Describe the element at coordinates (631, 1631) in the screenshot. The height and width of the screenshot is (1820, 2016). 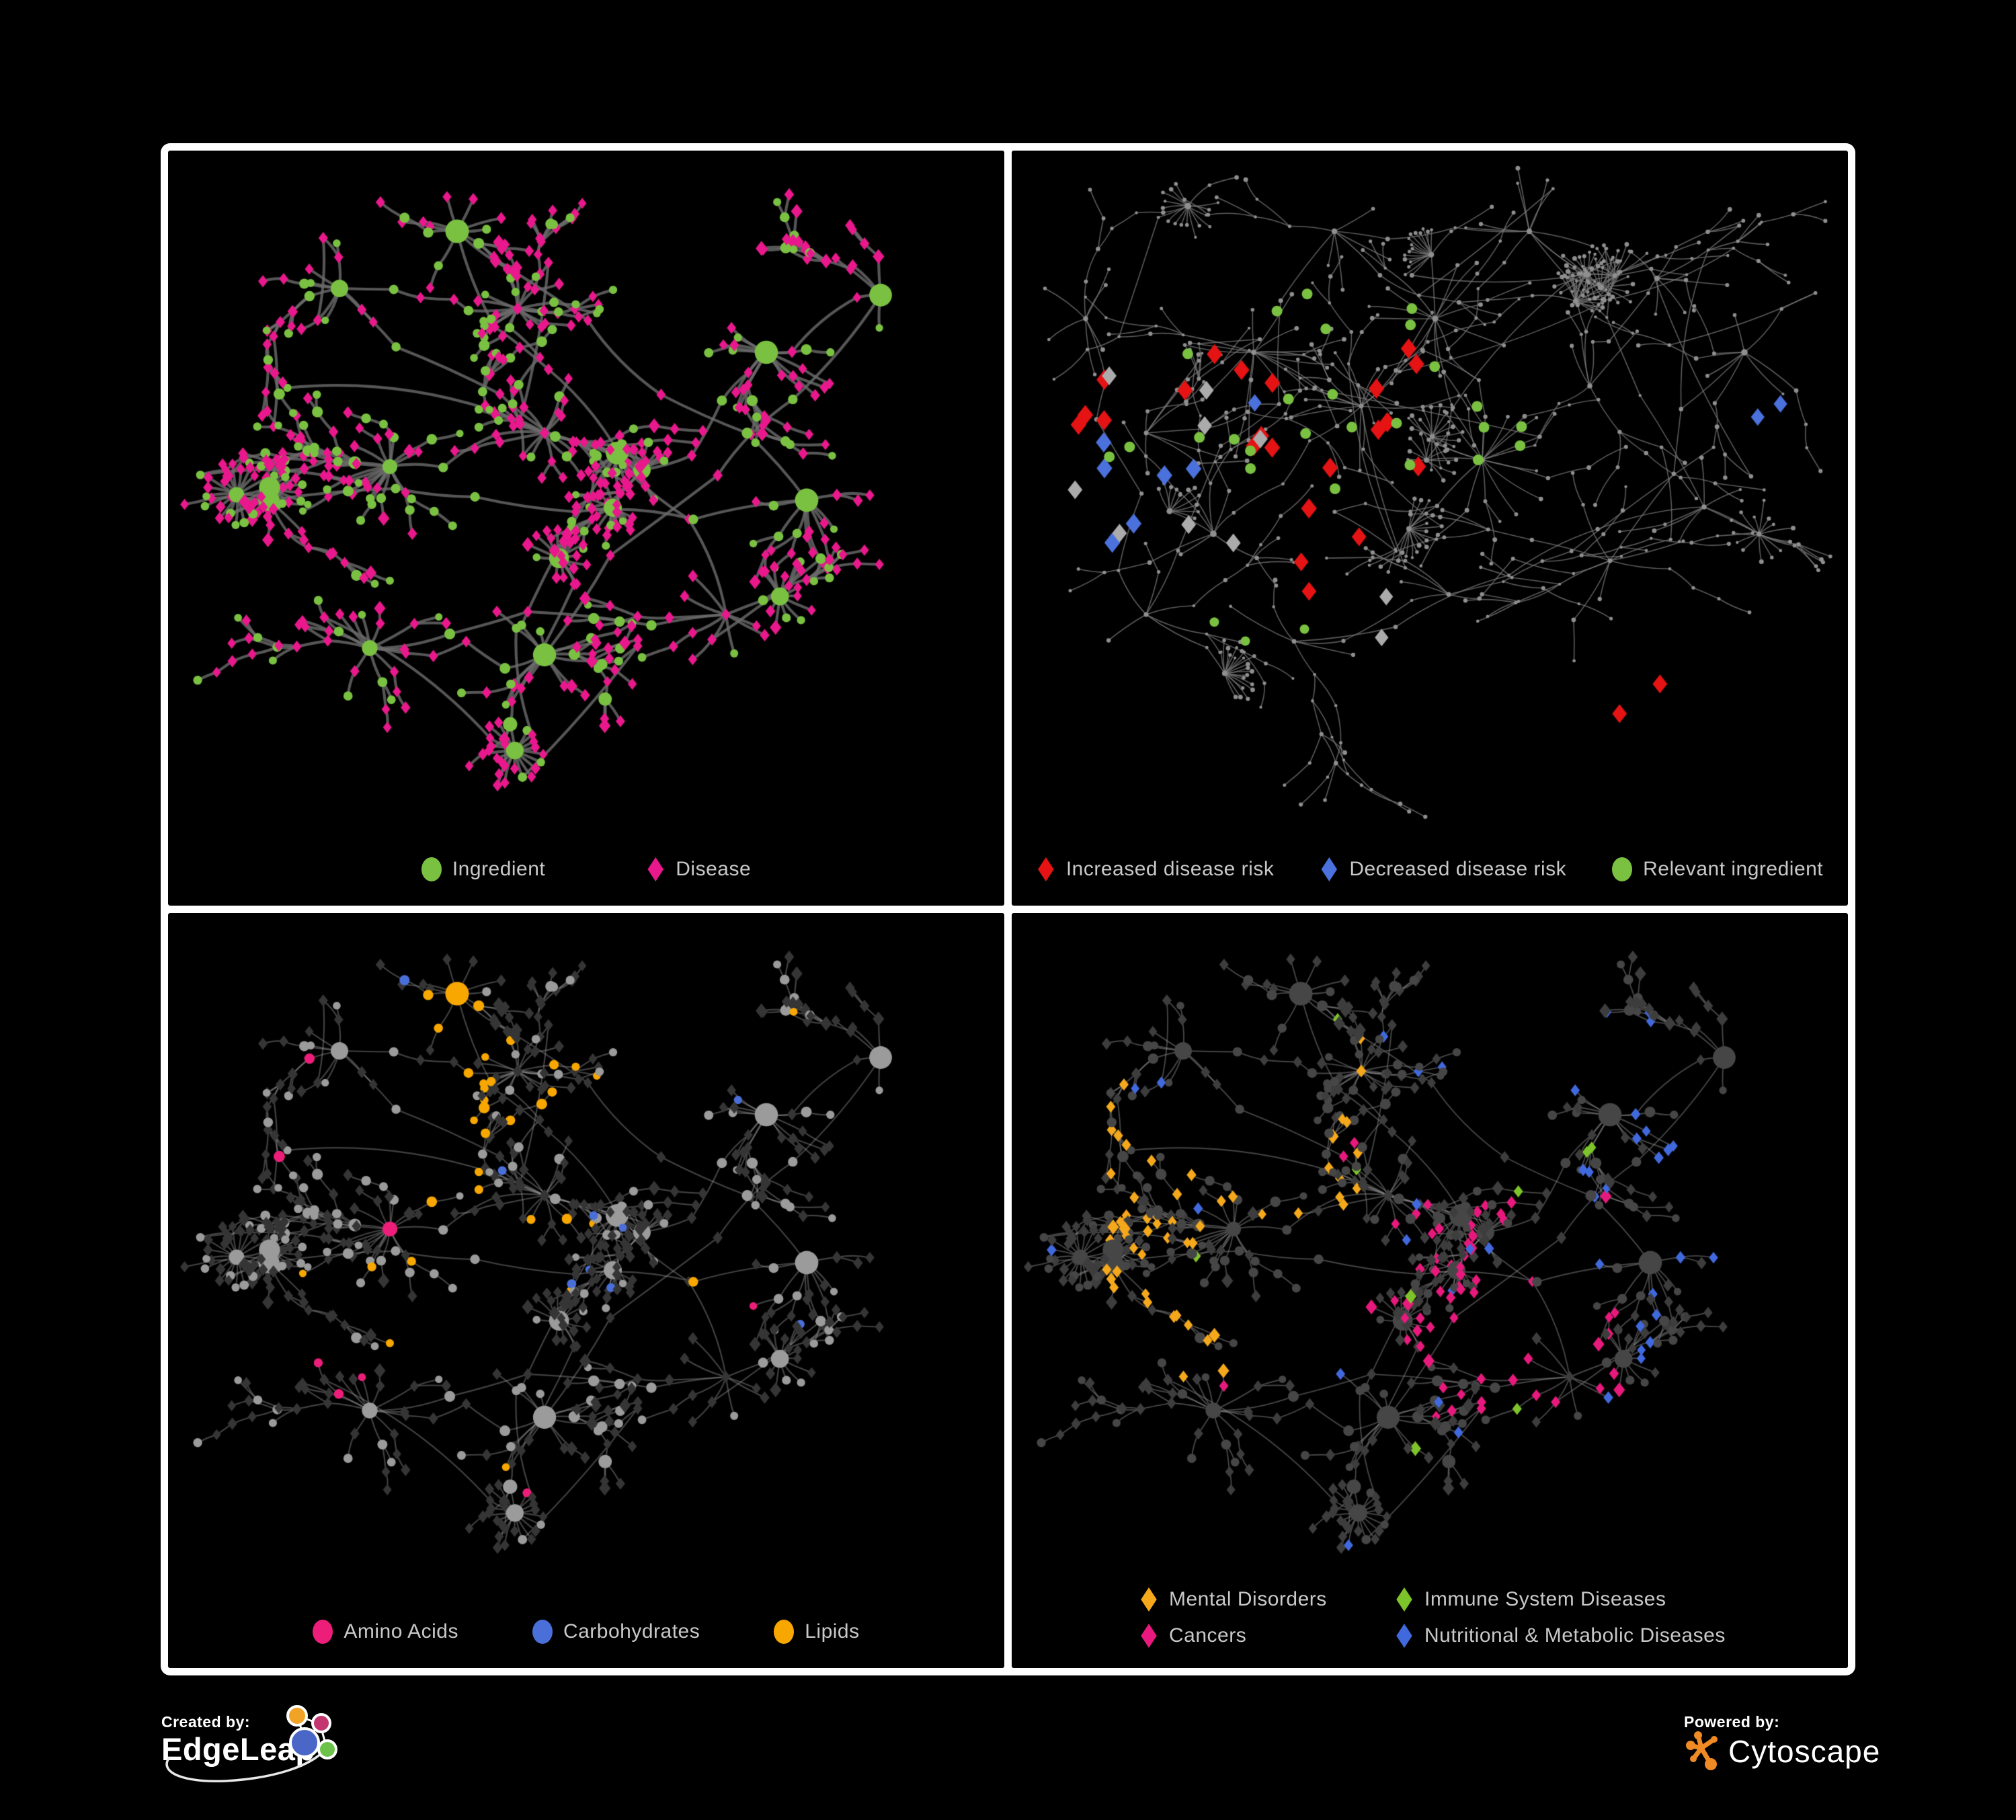
I see `legend-label: Carbohydrates` at that location.